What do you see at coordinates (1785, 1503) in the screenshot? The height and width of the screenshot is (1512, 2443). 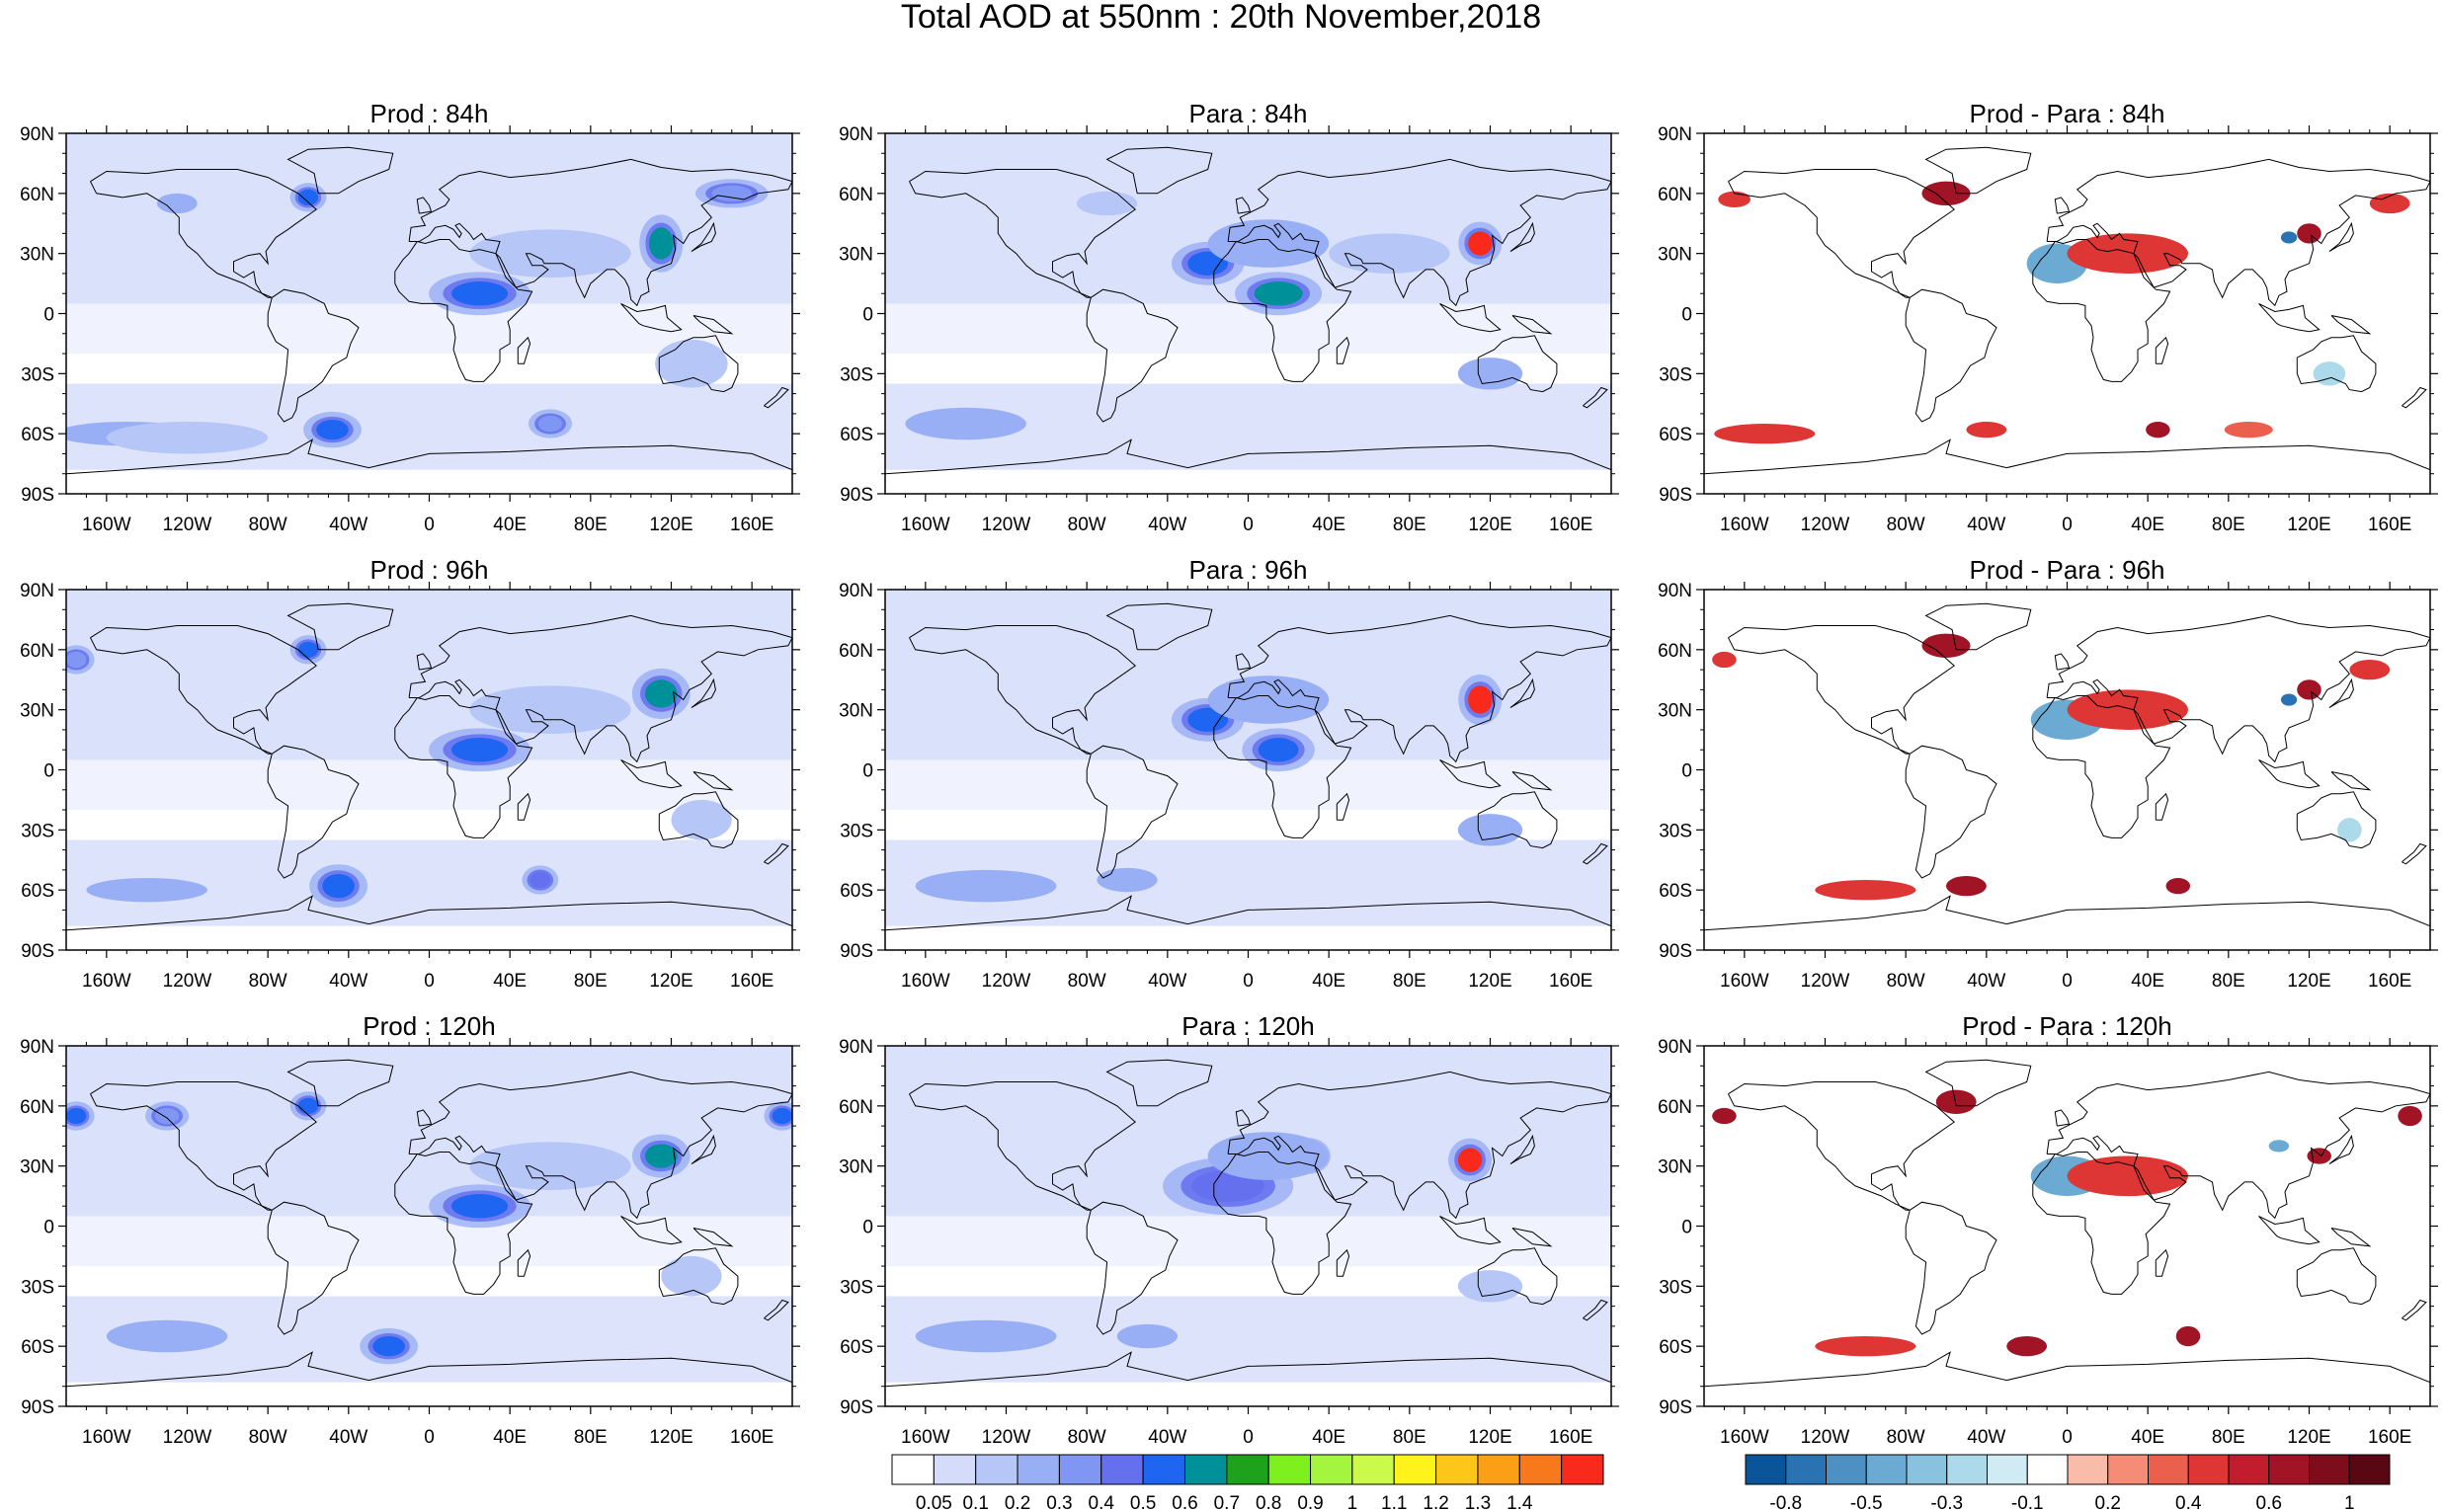 I see `colorbar-label: -0.8` at bounding box center [1785, 1503].